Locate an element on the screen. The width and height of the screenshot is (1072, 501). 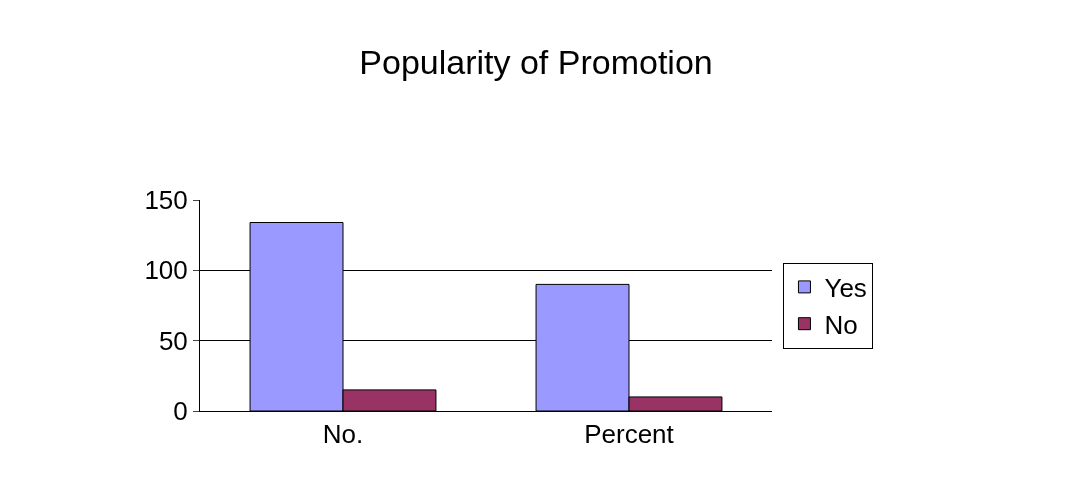
chart-title: Popularity of Promotion is located at coordinates (536, 61).